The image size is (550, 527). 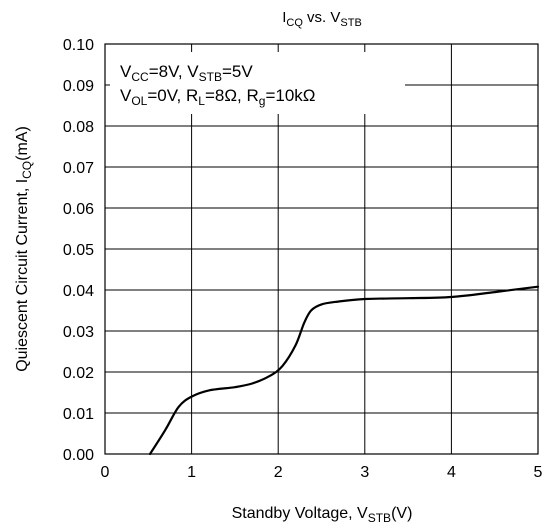 I want to click on x-axis-label: Standby Voltage, VSTB(V), so click(x=322, y=515).